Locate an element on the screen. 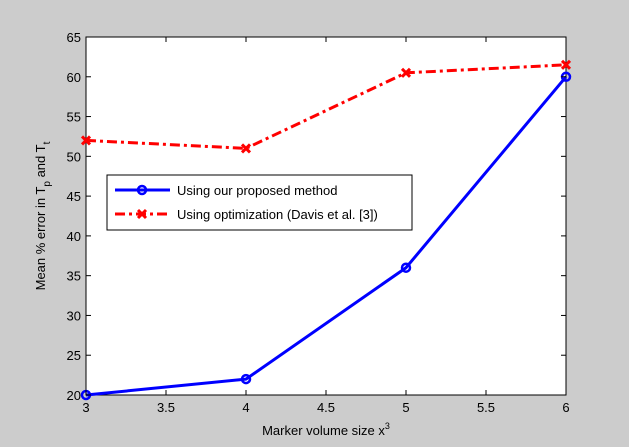 Image resolution: width=629 pixels, height=447 pixels. legend-box is located at coordinates (259, 202).